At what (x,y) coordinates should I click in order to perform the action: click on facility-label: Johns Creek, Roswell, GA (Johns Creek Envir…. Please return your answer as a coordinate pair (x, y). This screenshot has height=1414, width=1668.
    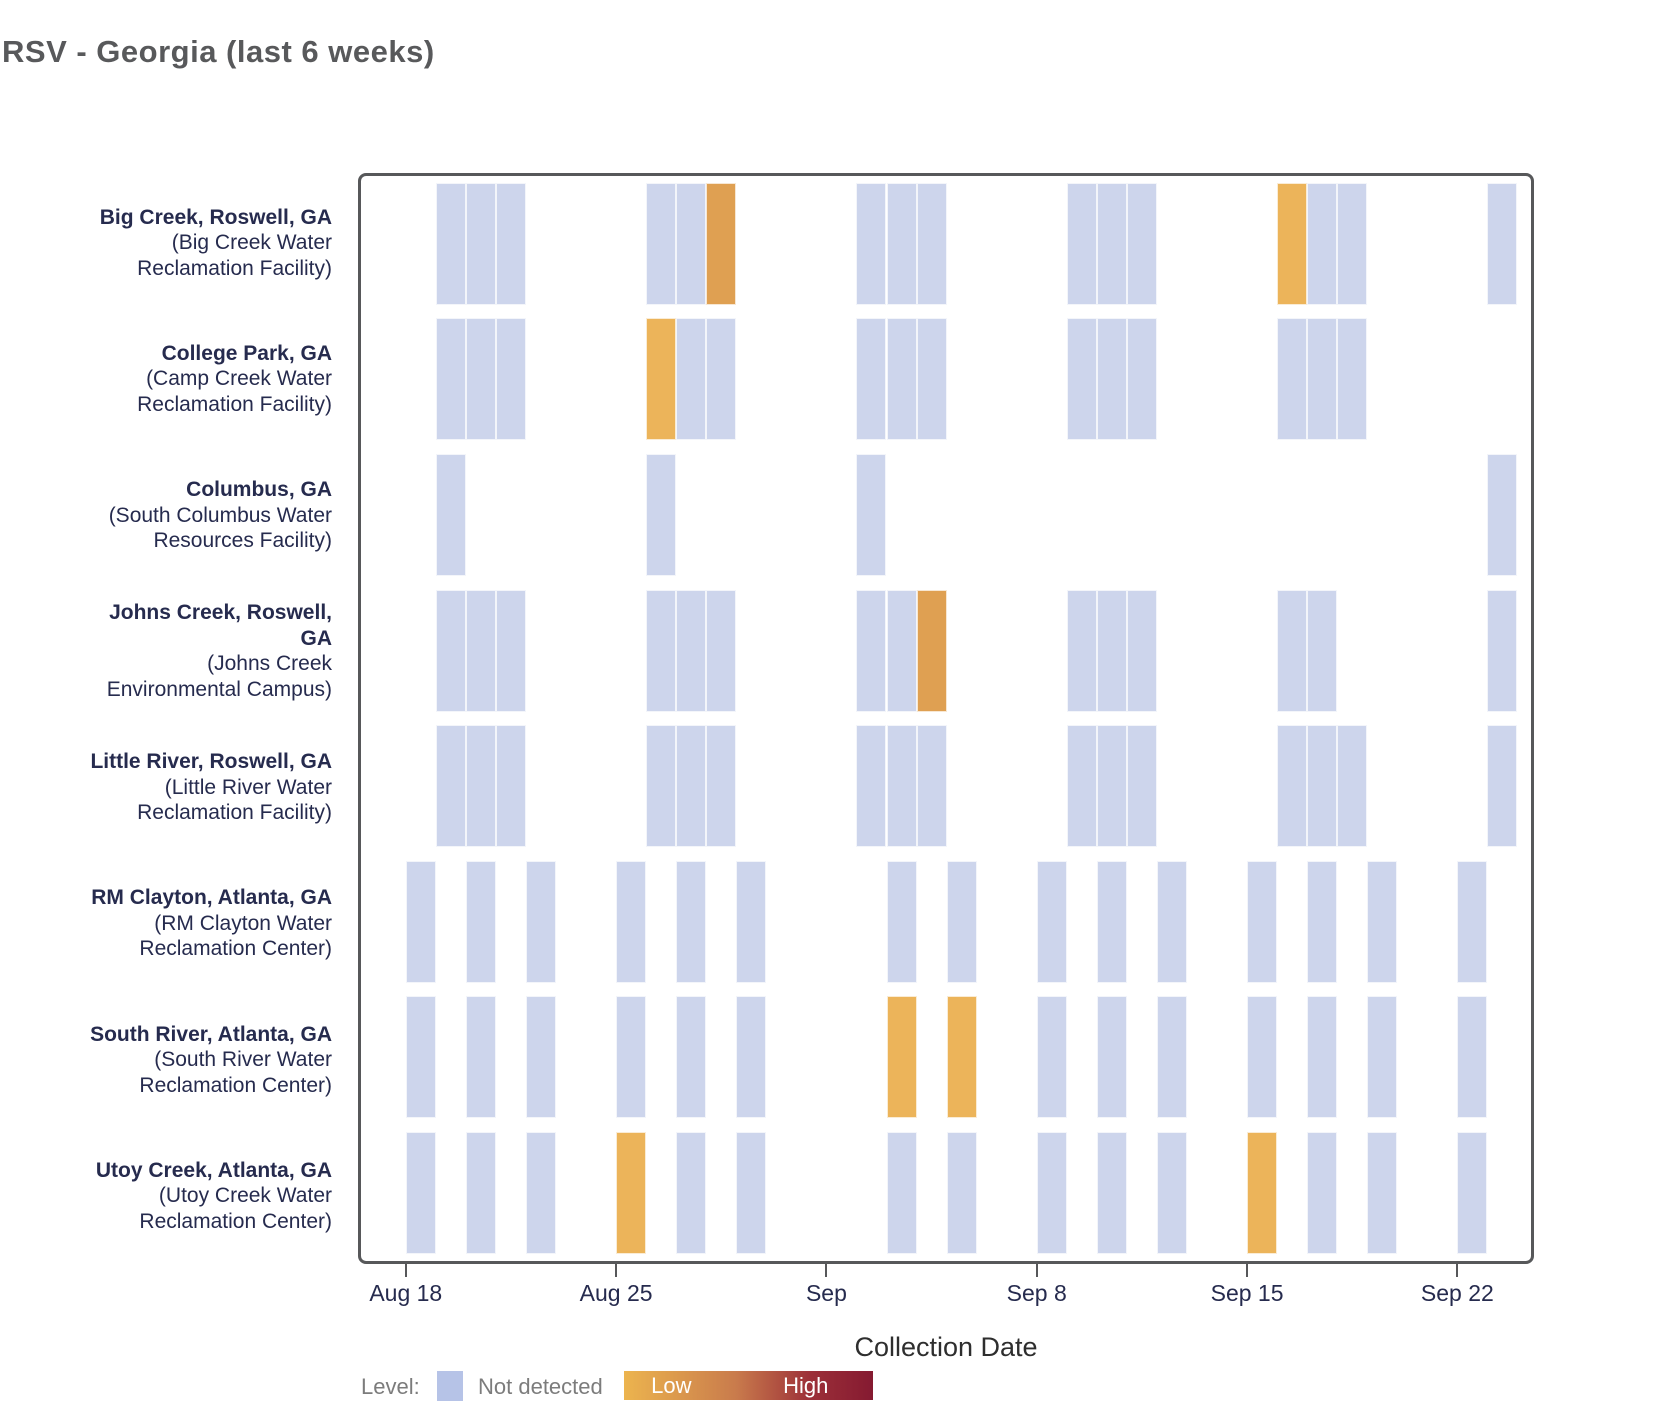
    Looking at the image, I should click on (219, 651).